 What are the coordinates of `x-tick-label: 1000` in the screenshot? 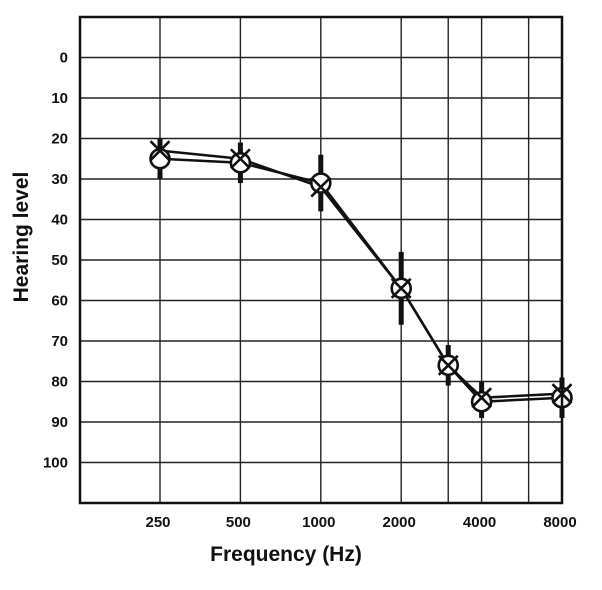 It's located at (318, 522).